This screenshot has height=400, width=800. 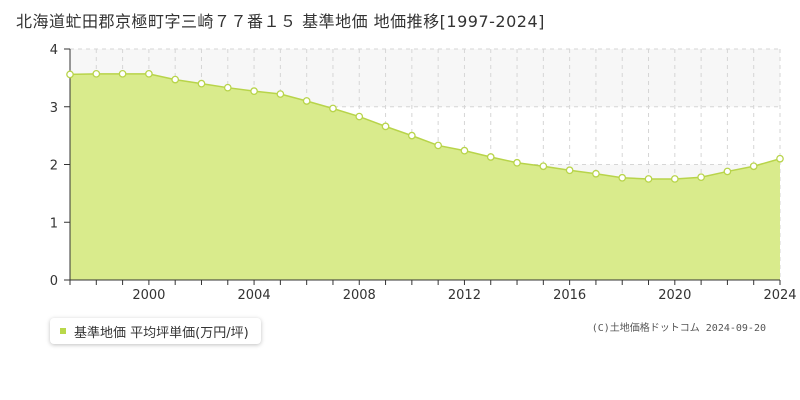 I want to click on y-tick-labels: 0 1 2 3 4, so click(x=54, y=166).